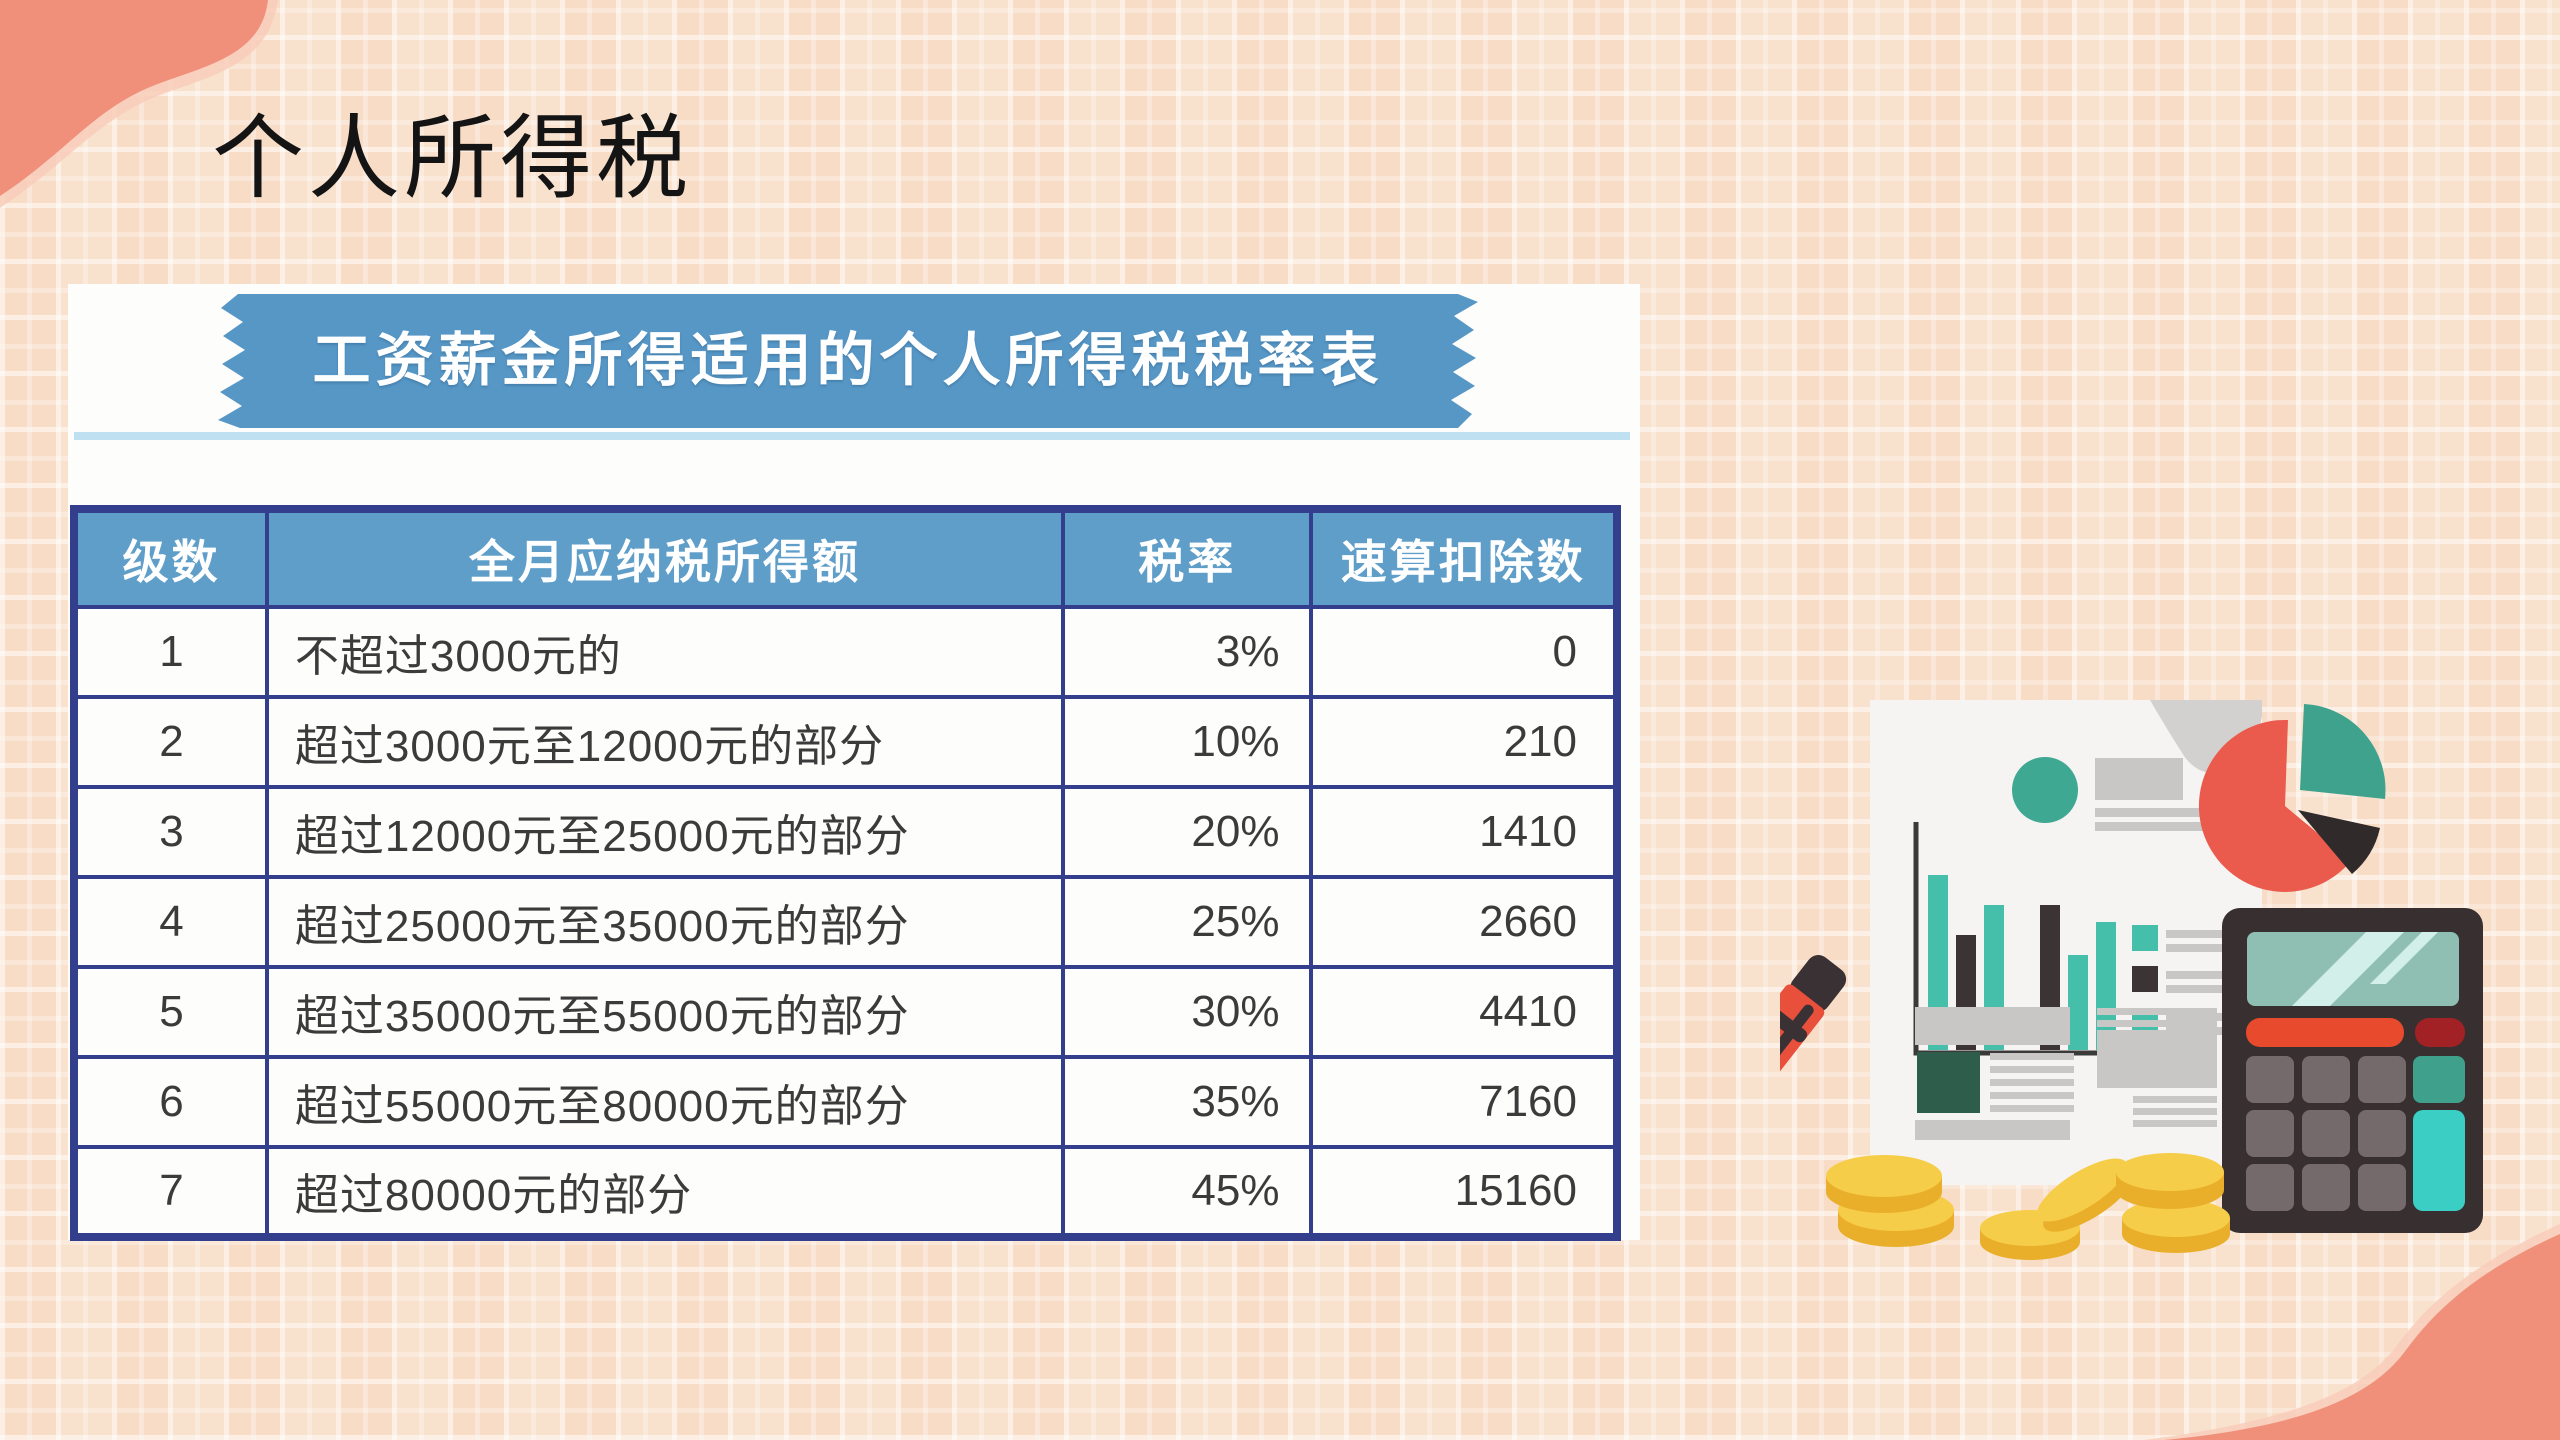 Image resolution: width=2560 pixels, height=1440 pixels. Describe the element at coordinates (170, 652) in the screenshot. I see `cell-level: 1` at that location.